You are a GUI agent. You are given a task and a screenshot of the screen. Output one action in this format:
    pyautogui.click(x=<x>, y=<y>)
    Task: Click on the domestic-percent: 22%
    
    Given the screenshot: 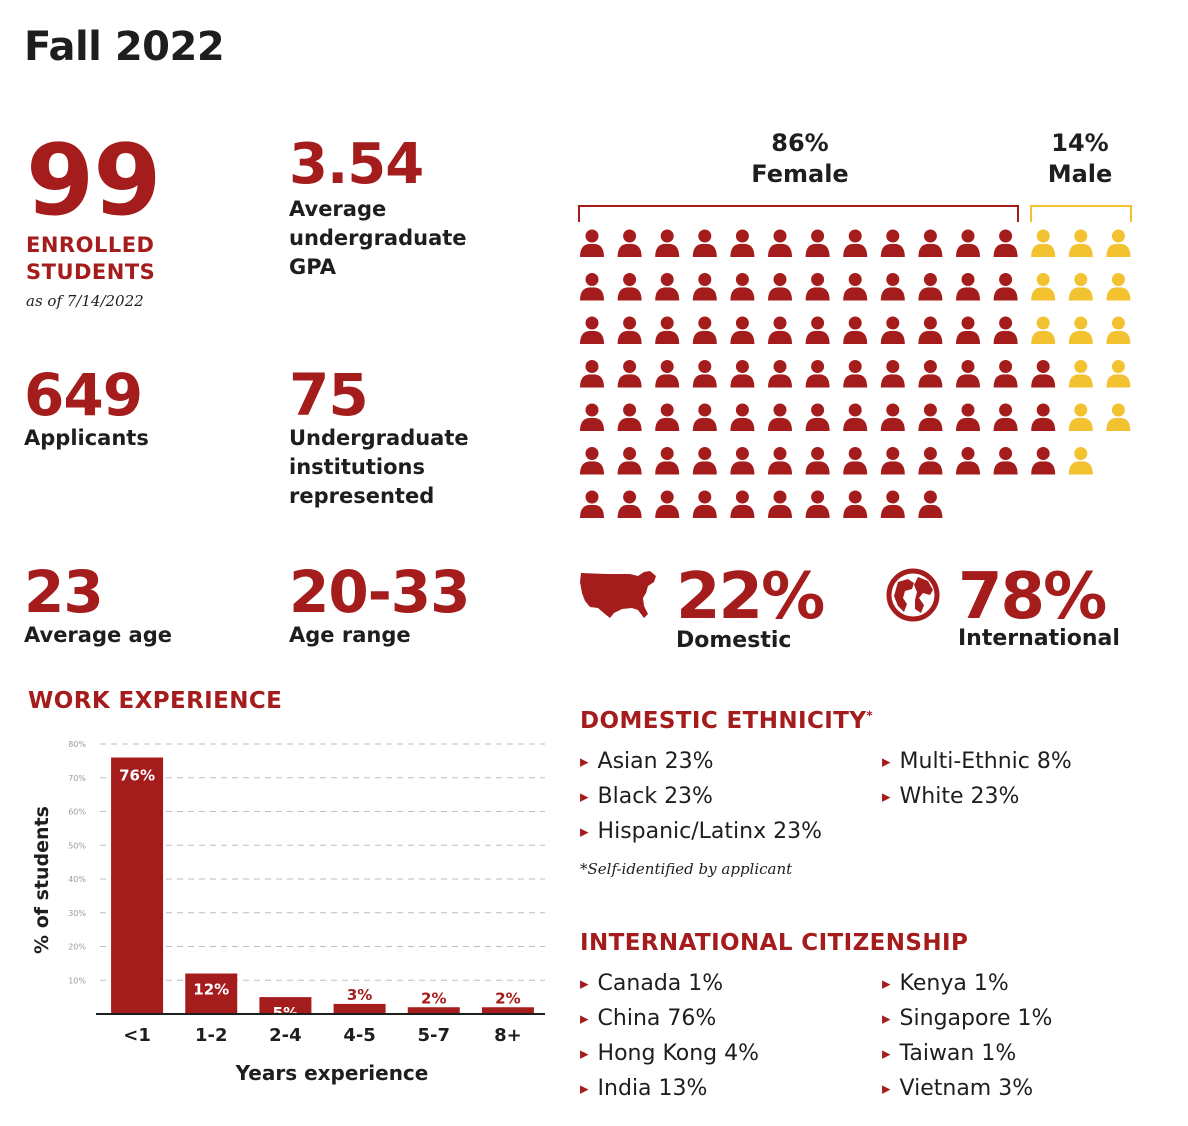 What is the action you would take?
    pyautogui.click(x=750, y=597)
    